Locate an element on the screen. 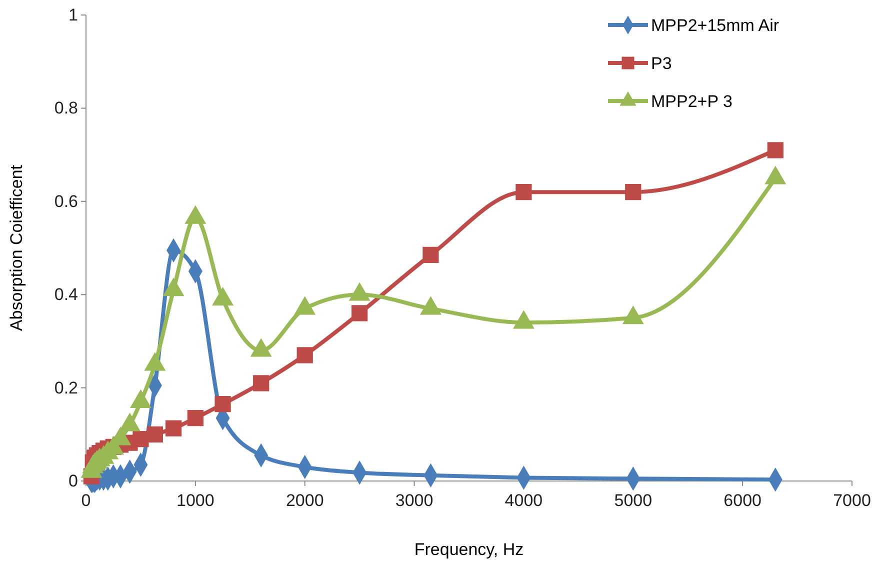  y-axis-title: Absorption Coiefficent is located at coordinates (16, 248).